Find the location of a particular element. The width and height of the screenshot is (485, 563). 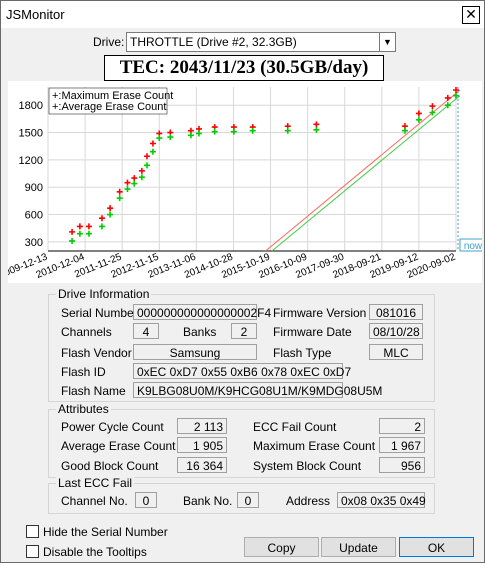

title-bar: JSMonitor ✕ is located at coordinates (242, 14).